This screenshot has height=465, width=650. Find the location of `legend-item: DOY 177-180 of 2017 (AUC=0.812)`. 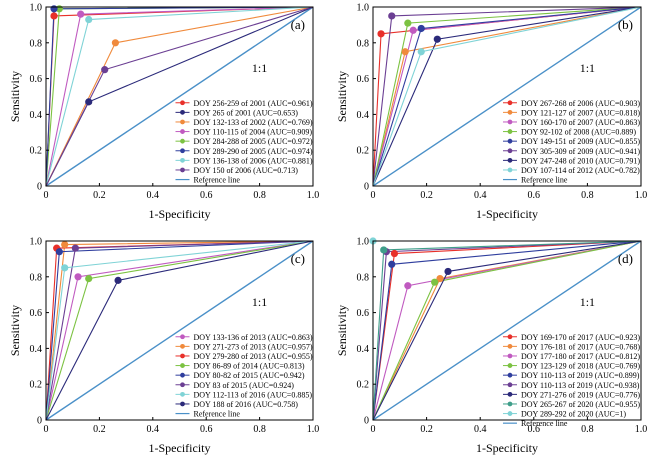

legend-item: DOY 177-180 of 2017 (AUC=0.812) is located at coordinates (580, 356).